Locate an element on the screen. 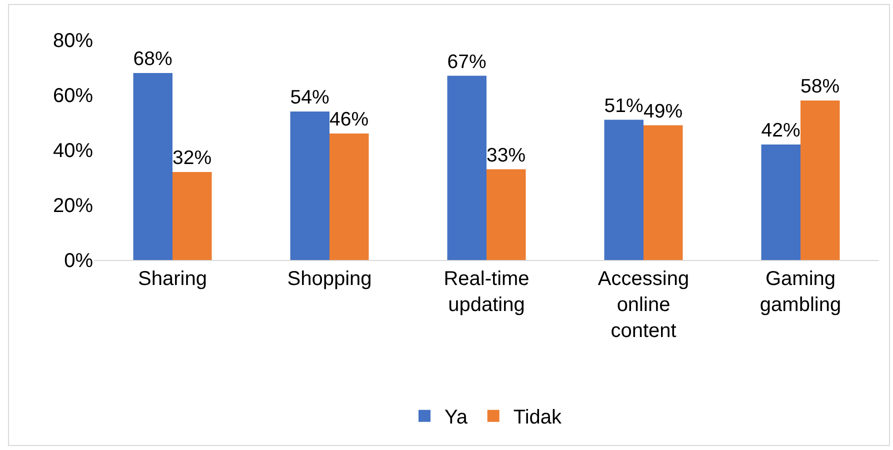 This screenshot has height=450, width=893. x-tick-label: Real-time updating is located at coordinates (487, 292).